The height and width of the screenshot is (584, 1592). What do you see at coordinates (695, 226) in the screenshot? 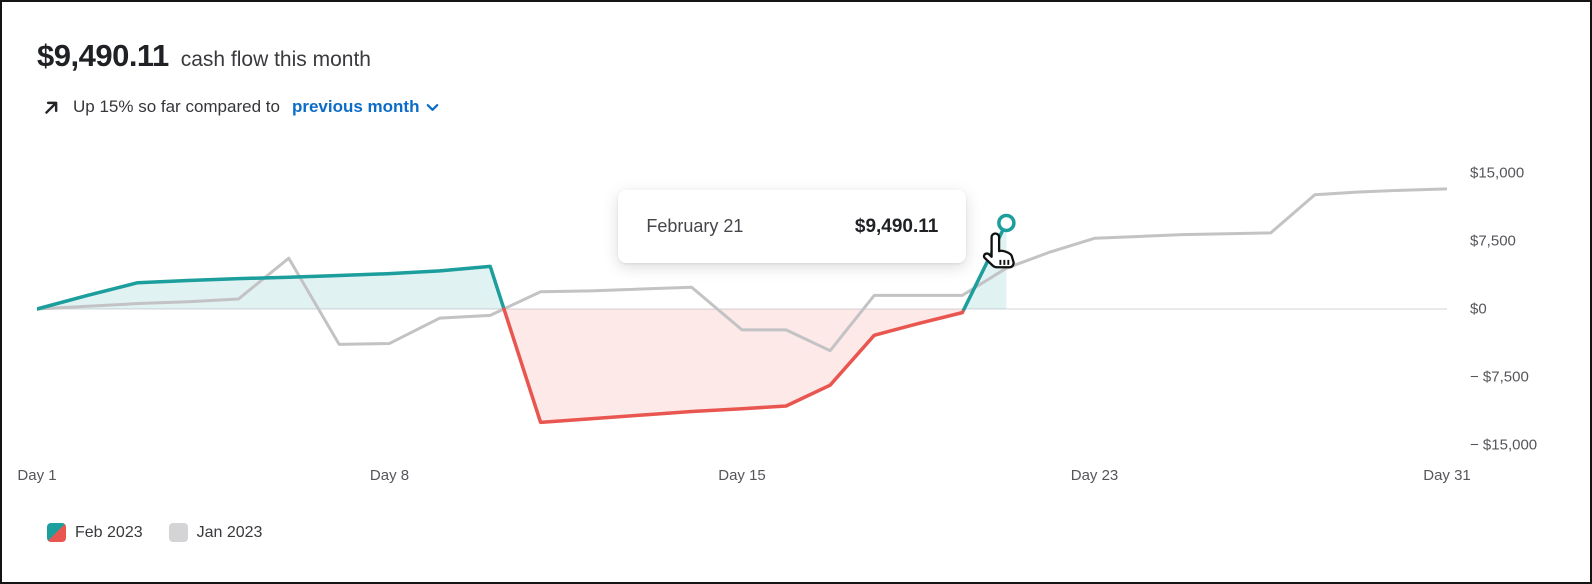
I see `tooltip-date: February 21` at bounding box center [695, 226].